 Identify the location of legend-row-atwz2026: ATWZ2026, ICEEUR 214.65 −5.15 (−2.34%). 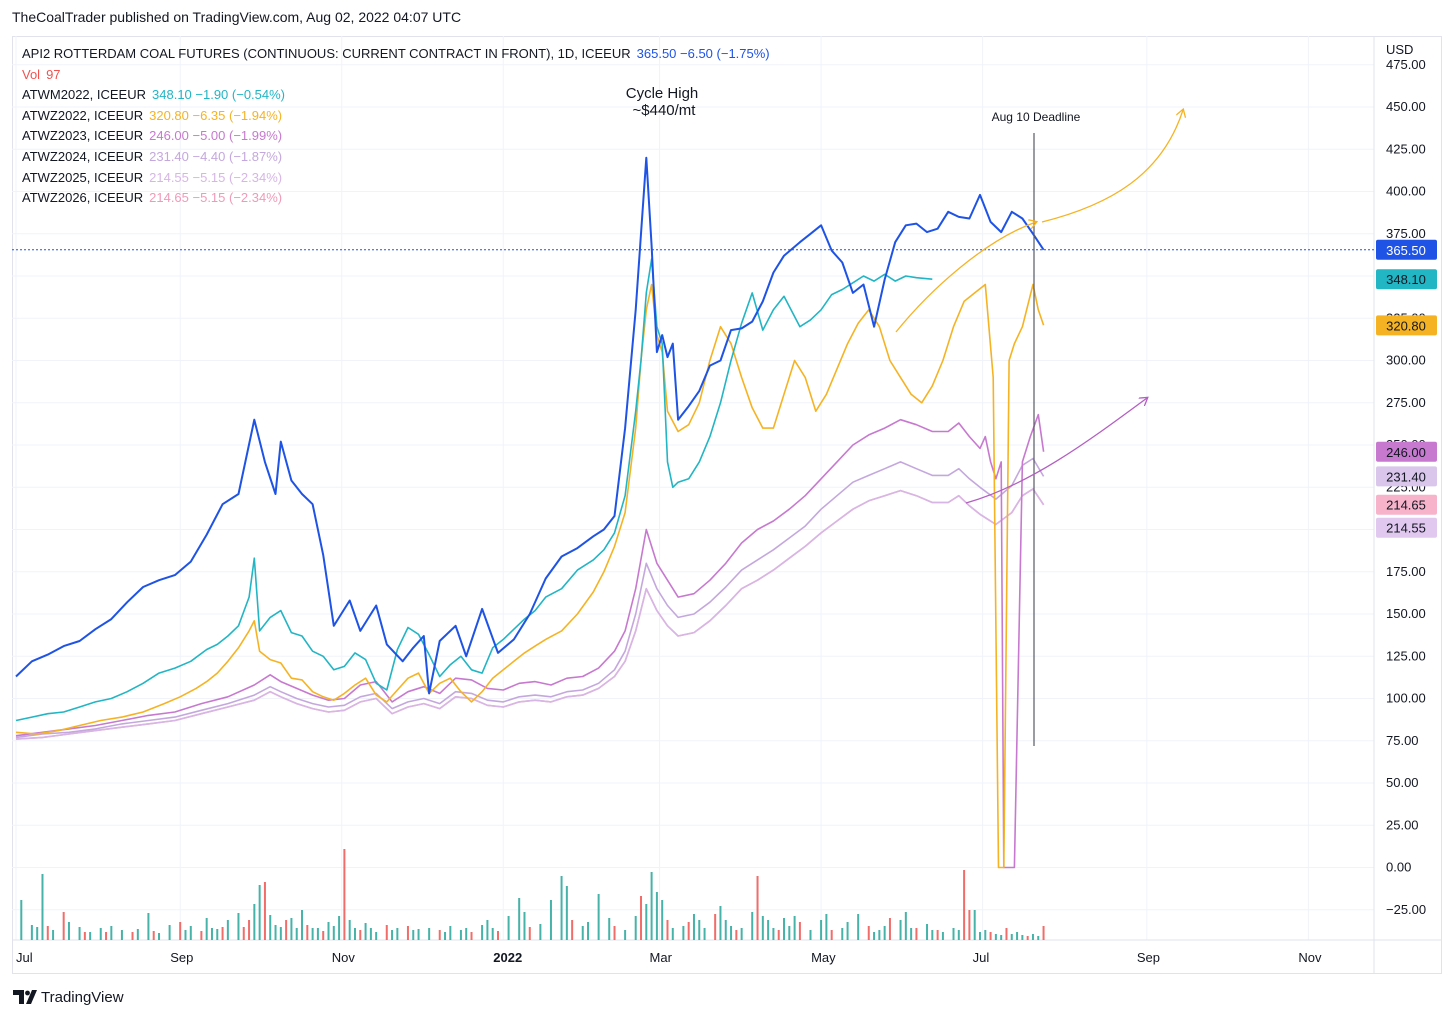
(396, 198).